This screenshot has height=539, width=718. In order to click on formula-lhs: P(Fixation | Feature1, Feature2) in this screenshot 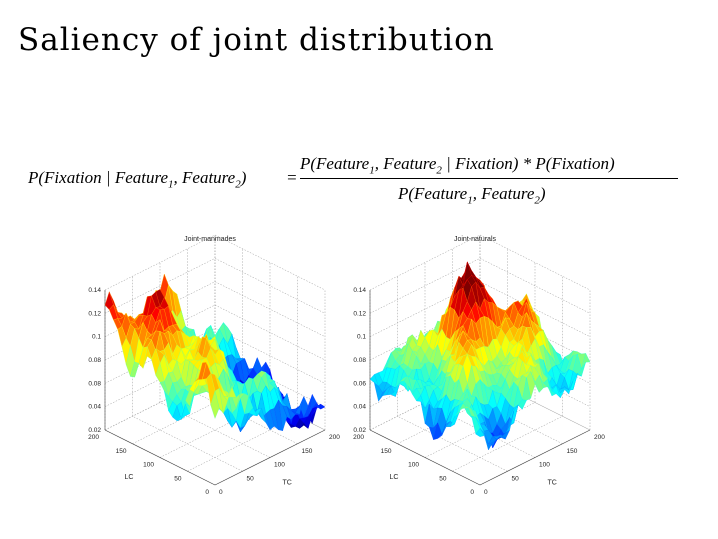, I will do `click(137, 179)`.